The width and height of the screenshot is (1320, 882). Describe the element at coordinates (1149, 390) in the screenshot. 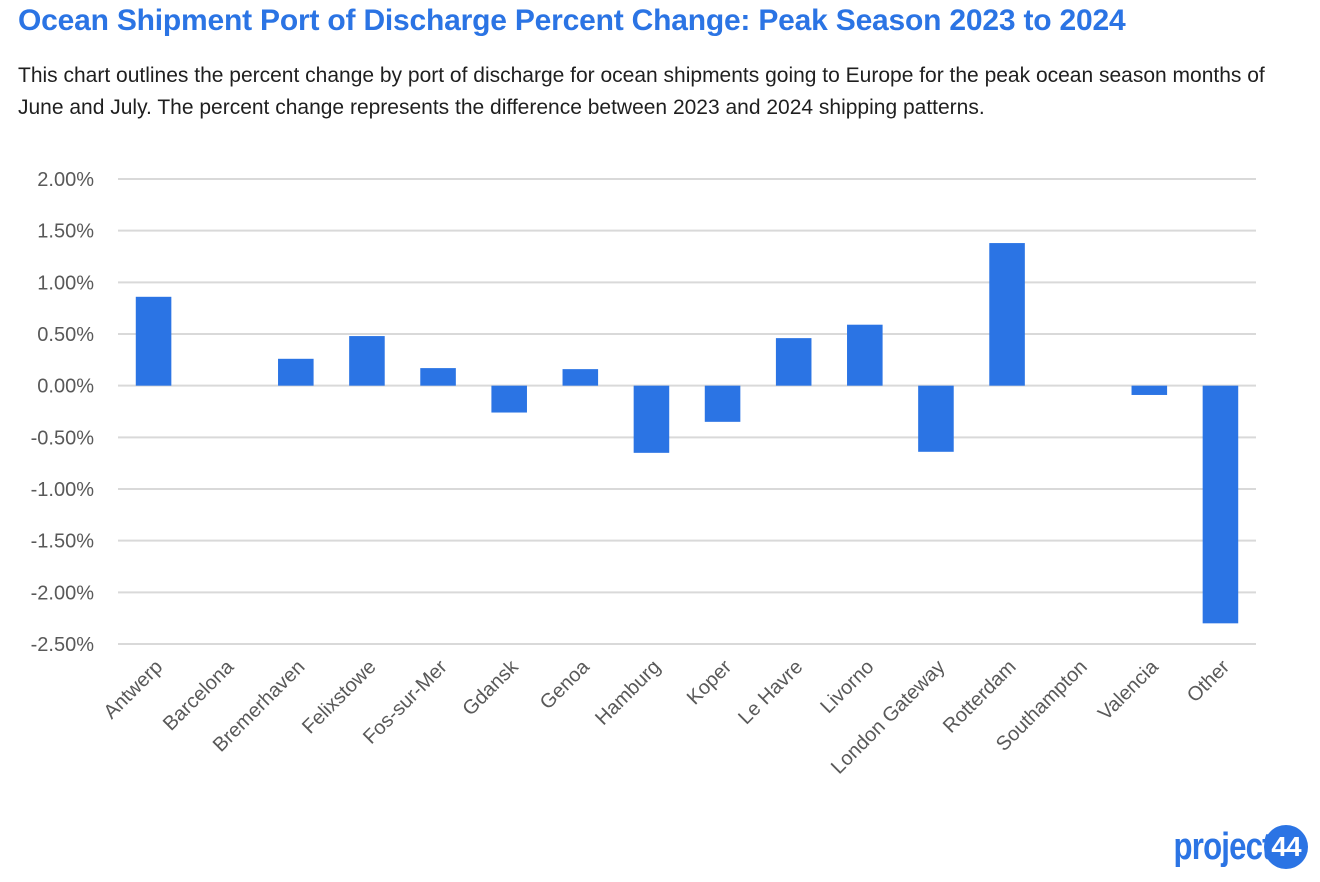

I see `bar-valencia` at that location.